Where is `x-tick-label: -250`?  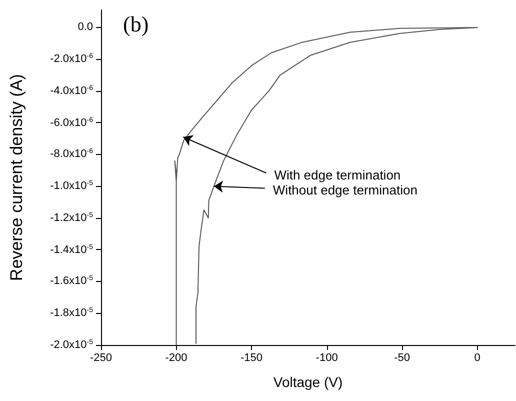
x-tick-label: -250 is located at coordinates (101, 358).